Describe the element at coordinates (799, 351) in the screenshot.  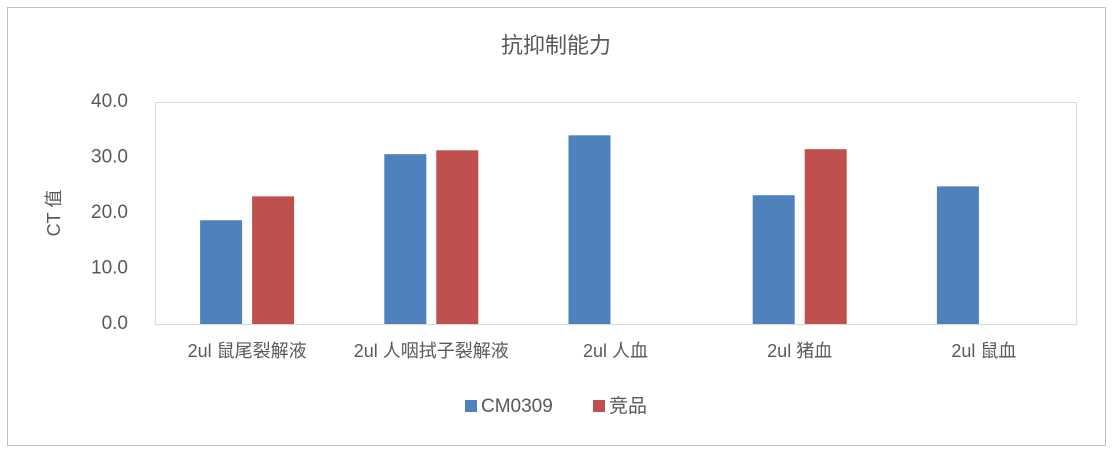
I see `x-tick-label: 2ul 猪血` at that location.